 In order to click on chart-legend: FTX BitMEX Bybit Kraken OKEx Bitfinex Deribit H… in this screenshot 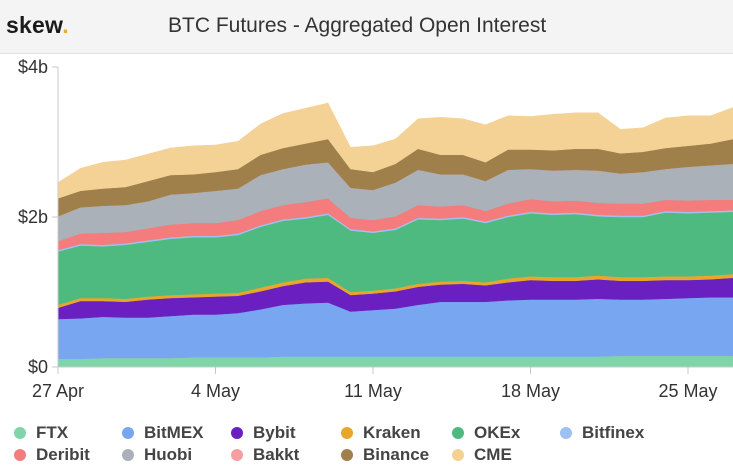, I will do `click(366, 446)`.